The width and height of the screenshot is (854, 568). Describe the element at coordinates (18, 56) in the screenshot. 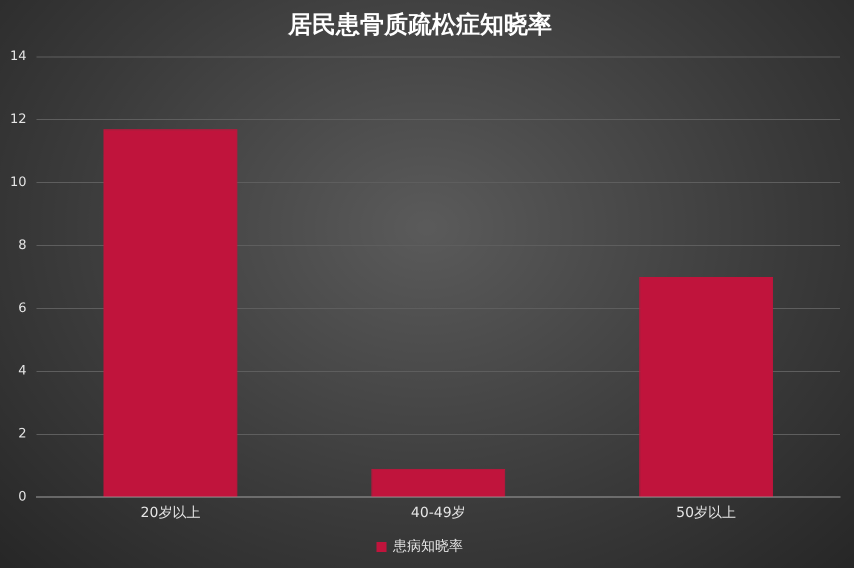

I see `y-tick-label: 14` at that location.